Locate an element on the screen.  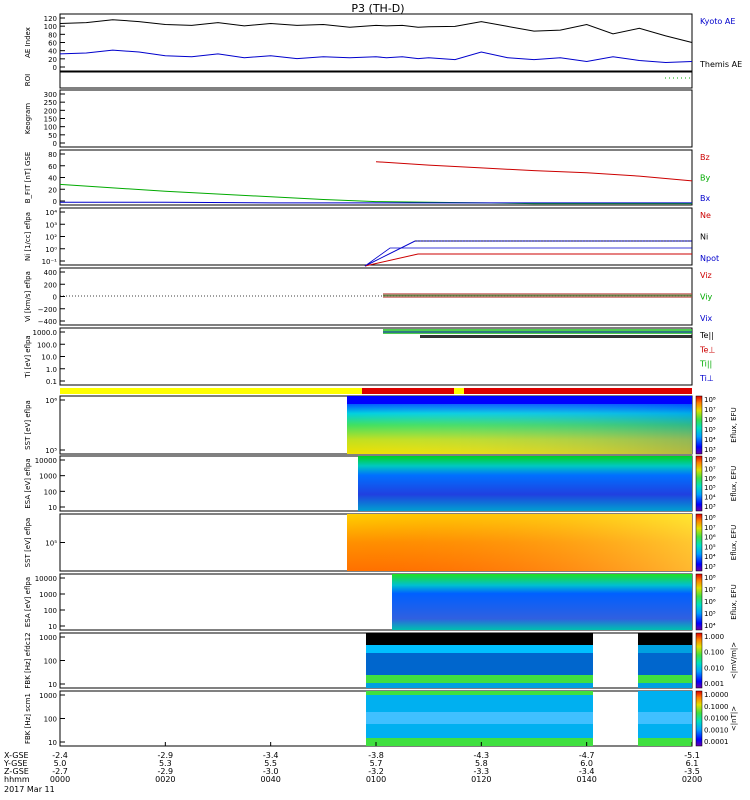
ytick-esa1-3: 10 is located at coordinates (52, 508).